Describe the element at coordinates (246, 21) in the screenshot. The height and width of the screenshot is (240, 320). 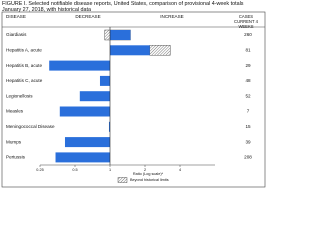
I see `cases-header: CASES CURRENT 4 WEEKS` at that location.